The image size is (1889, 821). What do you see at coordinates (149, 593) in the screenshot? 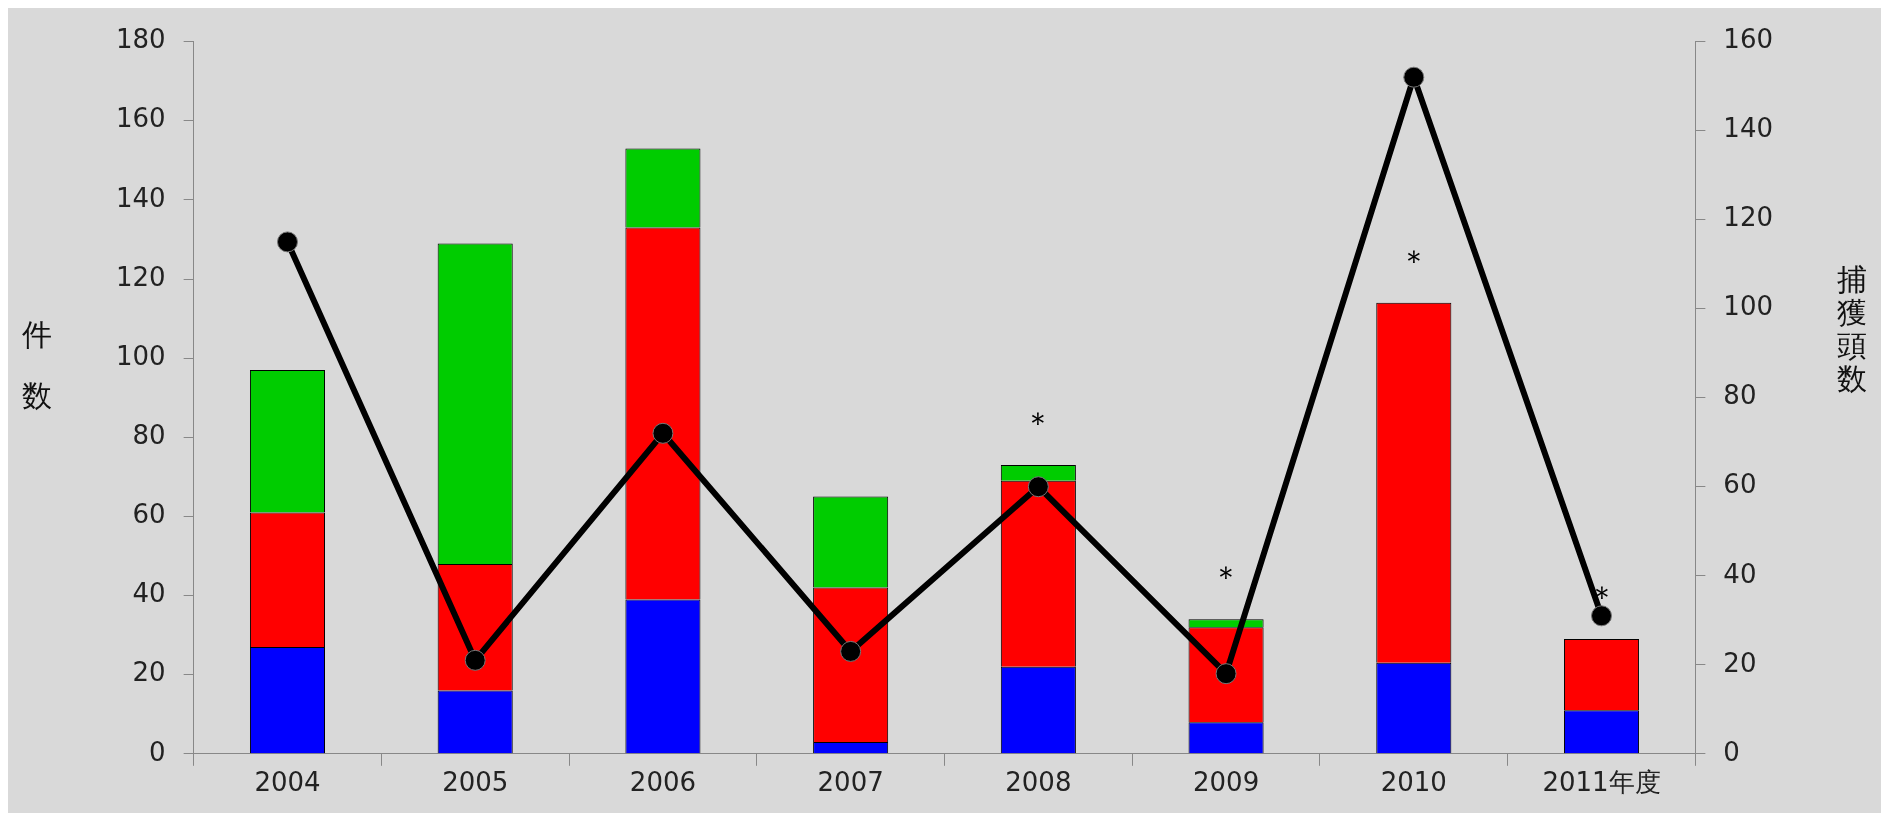
I see `y-tick-label: 40` at bounding box center [149, 593].